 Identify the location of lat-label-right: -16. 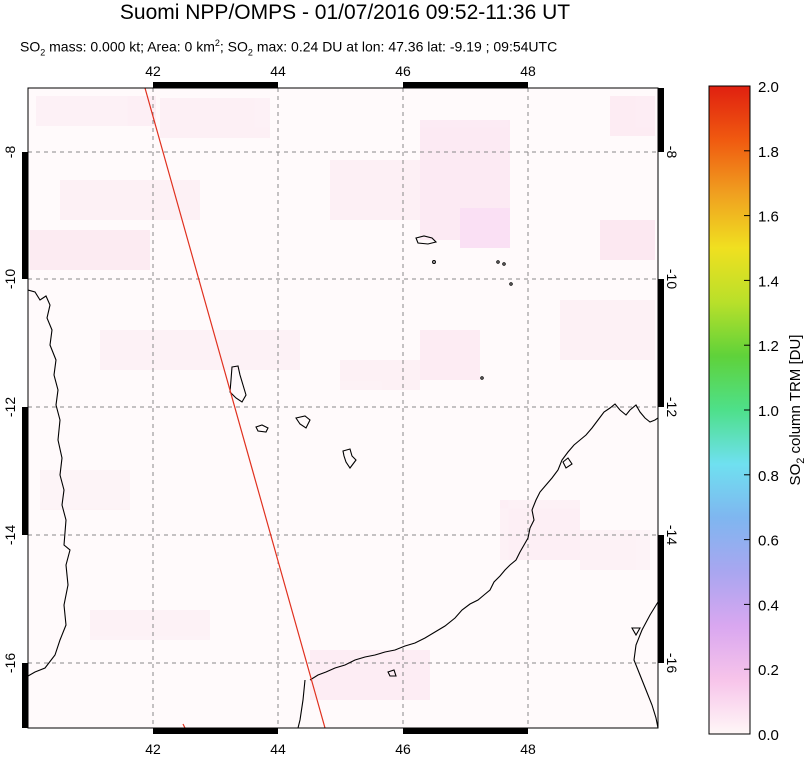
(672, 663).